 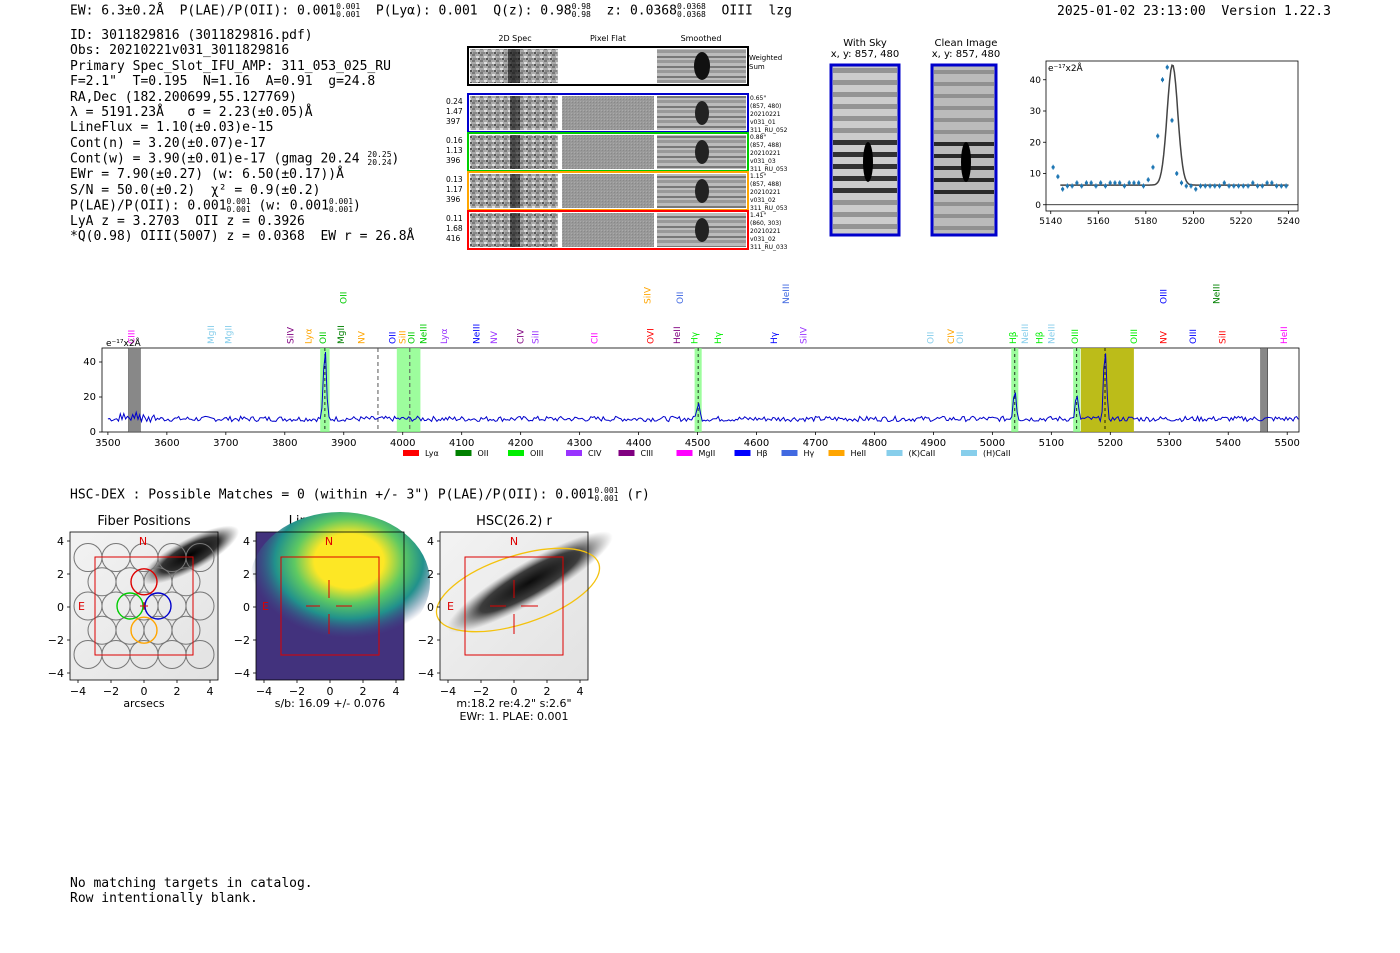 What do you see at coordinates (340, 611) in the screenshot?
I see `lineflux-map-panel: Lineflux Map N E s/b: 16.09 +/- 0.076` at bounding box center [340, 611].